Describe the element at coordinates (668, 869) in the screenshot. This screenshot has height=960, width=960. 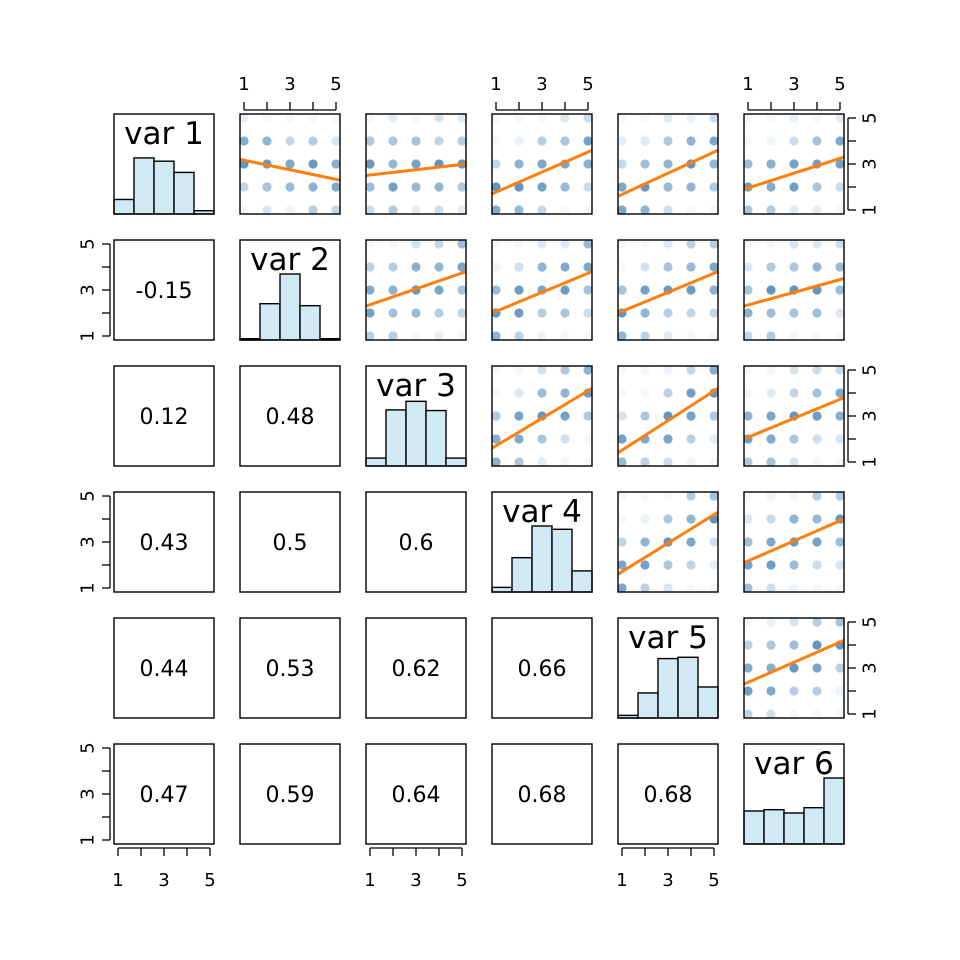
I see `x-axis-bottom: 1 3 5` at that location.